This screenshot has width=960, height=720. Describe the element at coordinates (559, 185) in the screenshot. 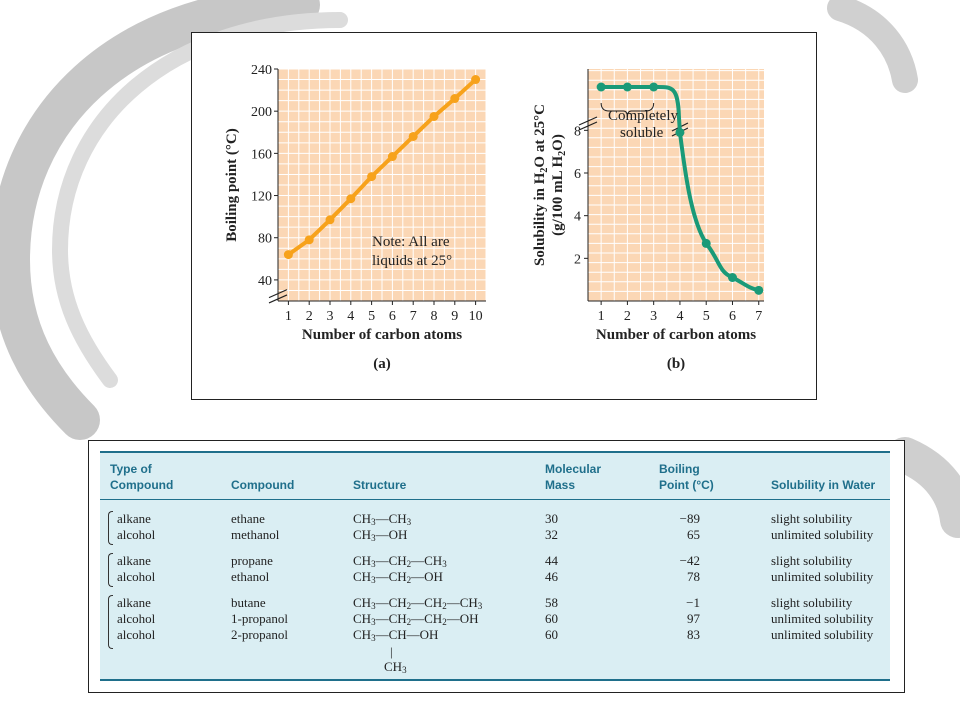

I see `y-axis-label-b-line2: (g/100 mL H2O)` at that location.